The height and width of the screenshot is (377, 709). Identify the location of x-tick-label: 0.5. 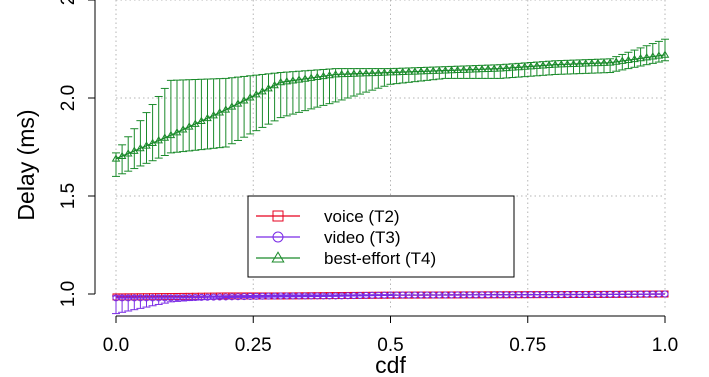
(390, 345).